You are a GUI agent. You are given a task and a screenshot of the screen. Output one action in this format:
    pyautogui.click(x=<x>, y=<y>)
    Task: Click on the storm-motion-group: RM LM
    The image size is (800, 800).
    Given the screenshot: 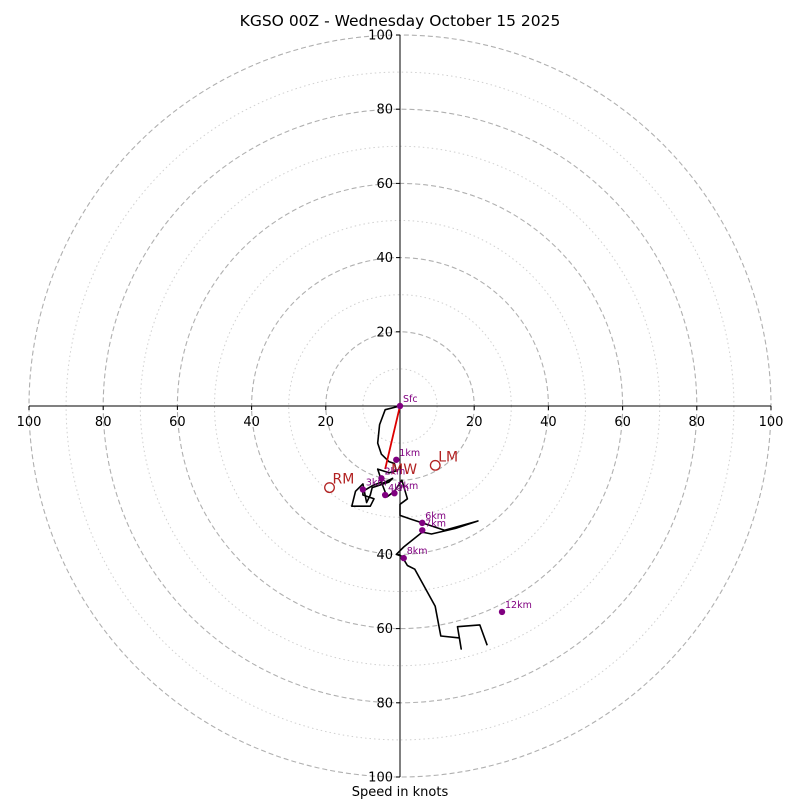 What is the action you would take?
    pyautogui.click(x=391, y=471)
    